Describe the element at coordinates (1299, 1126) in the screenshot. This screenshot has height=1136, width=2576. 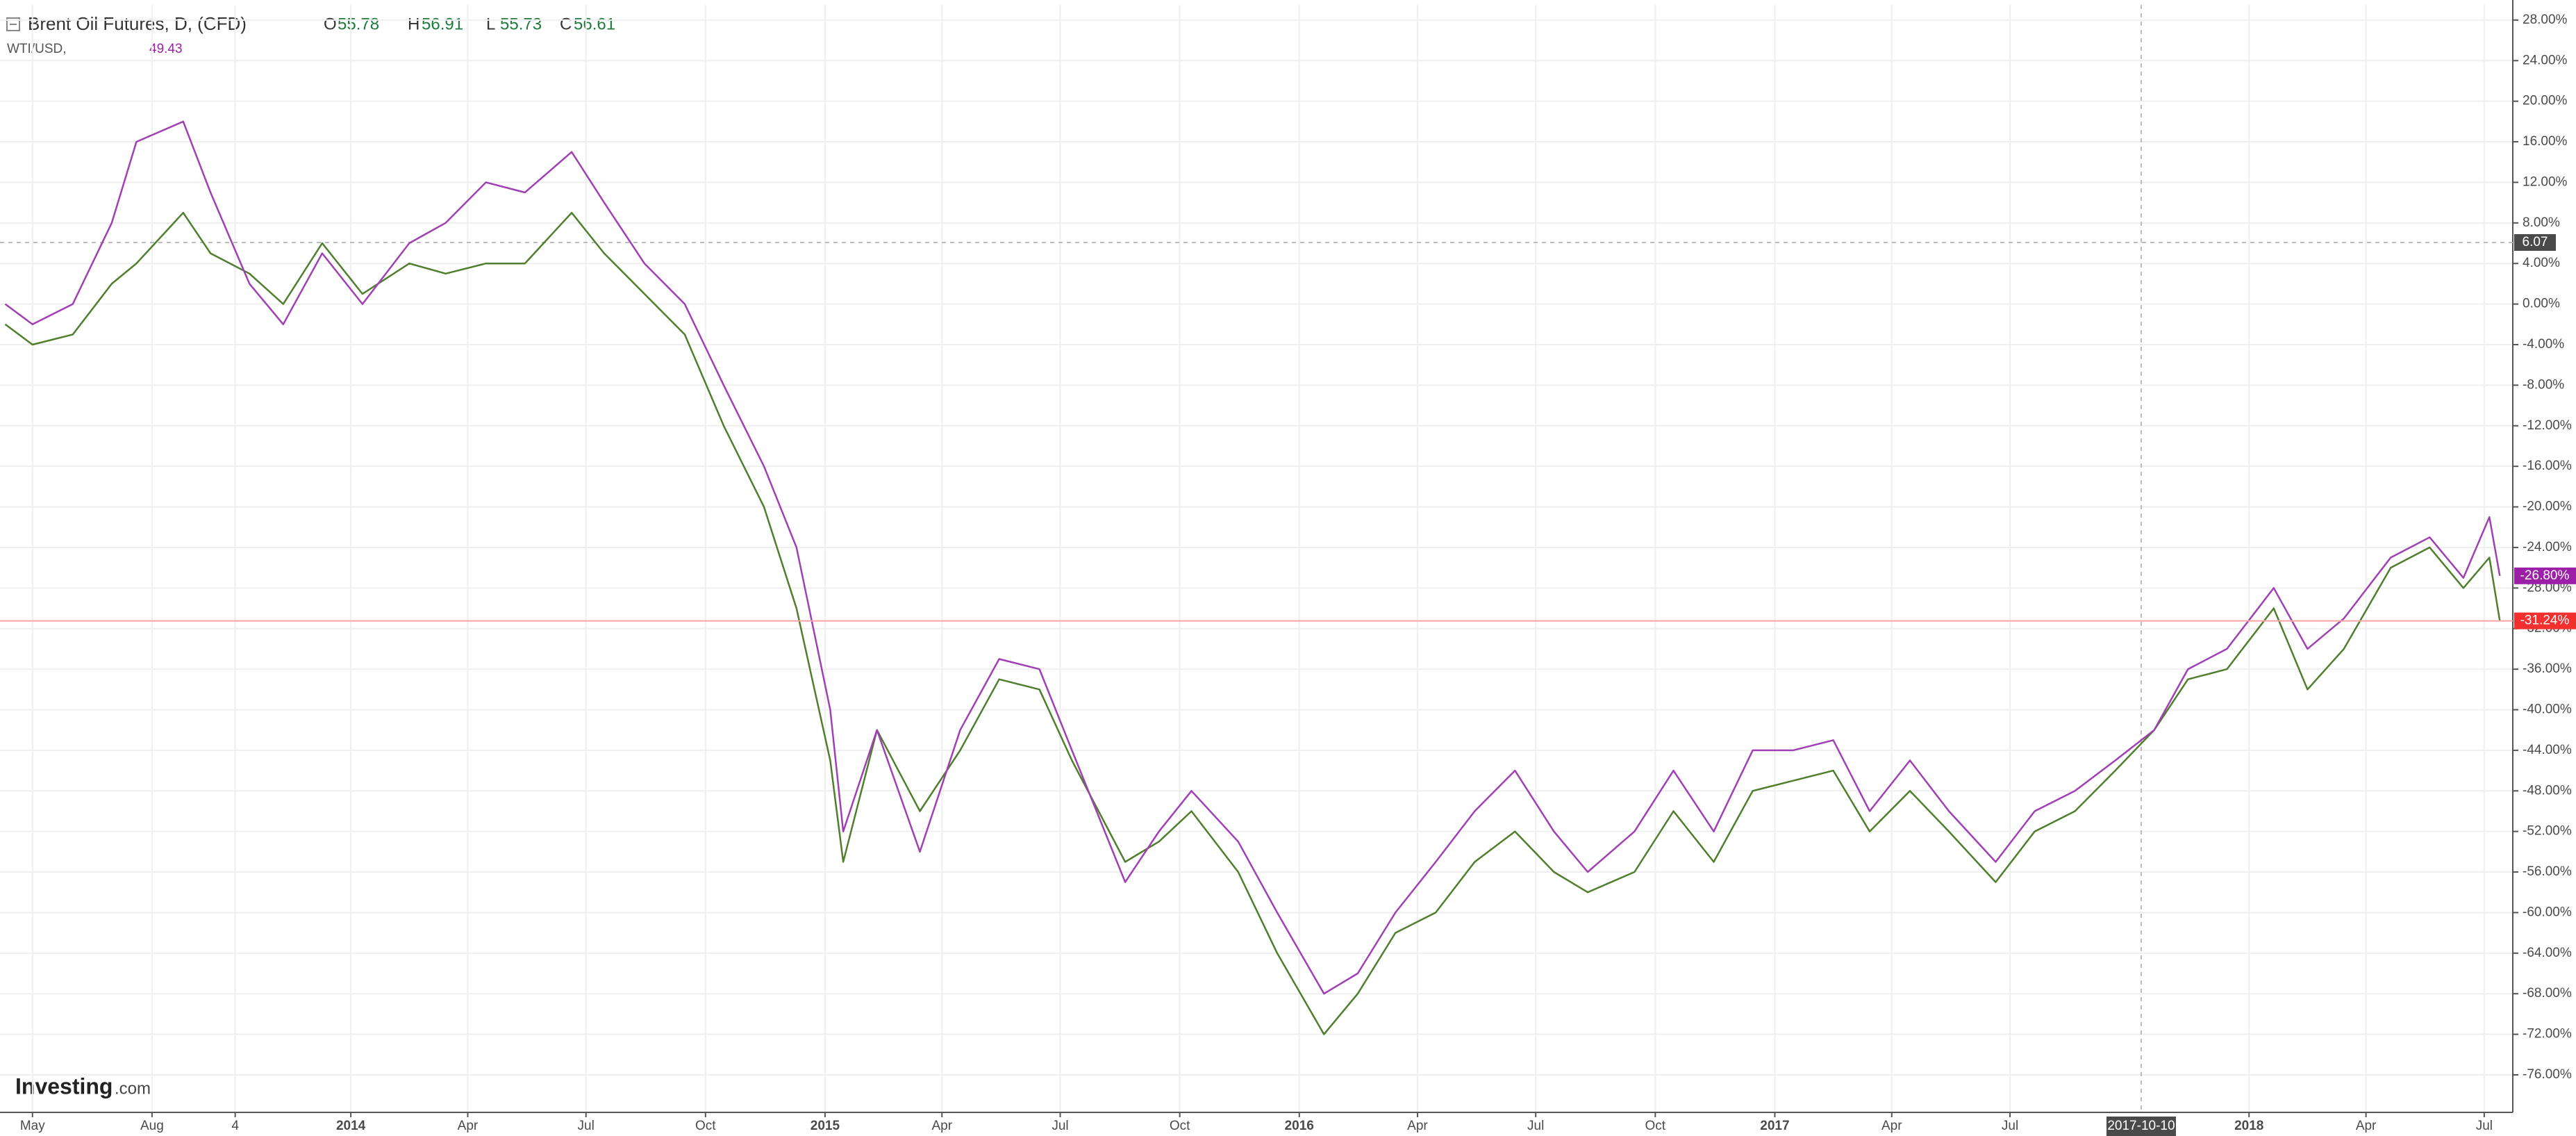
I see `x-tick-label: 2016` at that location.